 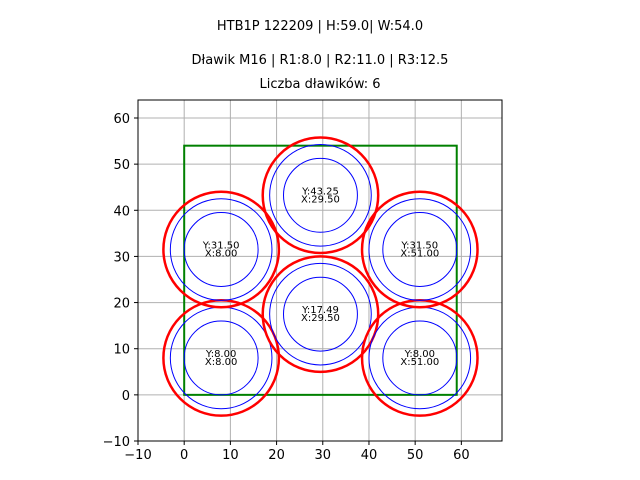 What do you see at coordinates (121, 165) in the screenshot?
I see `y-tick-label: 50` at bounding box center [121, 165].